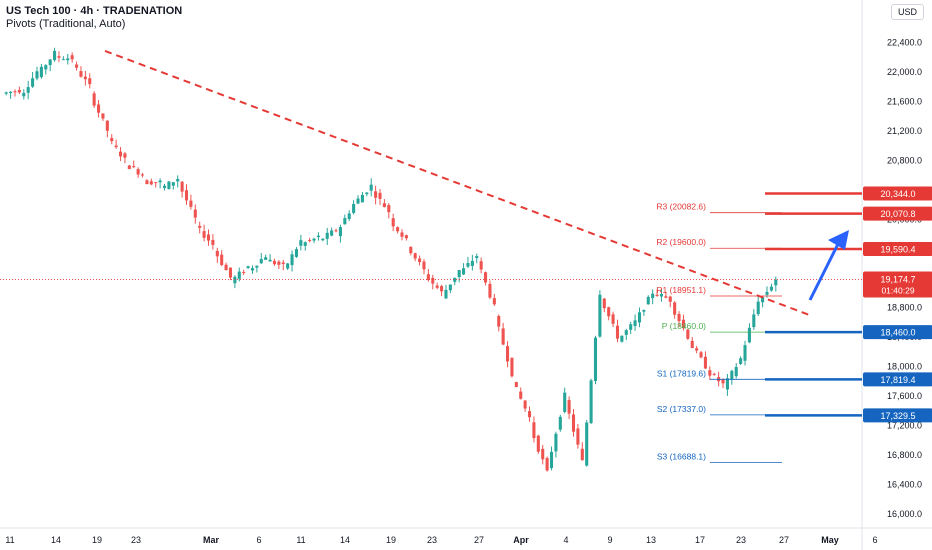  I want to click on x-tick-label: May, so click(830, 540).